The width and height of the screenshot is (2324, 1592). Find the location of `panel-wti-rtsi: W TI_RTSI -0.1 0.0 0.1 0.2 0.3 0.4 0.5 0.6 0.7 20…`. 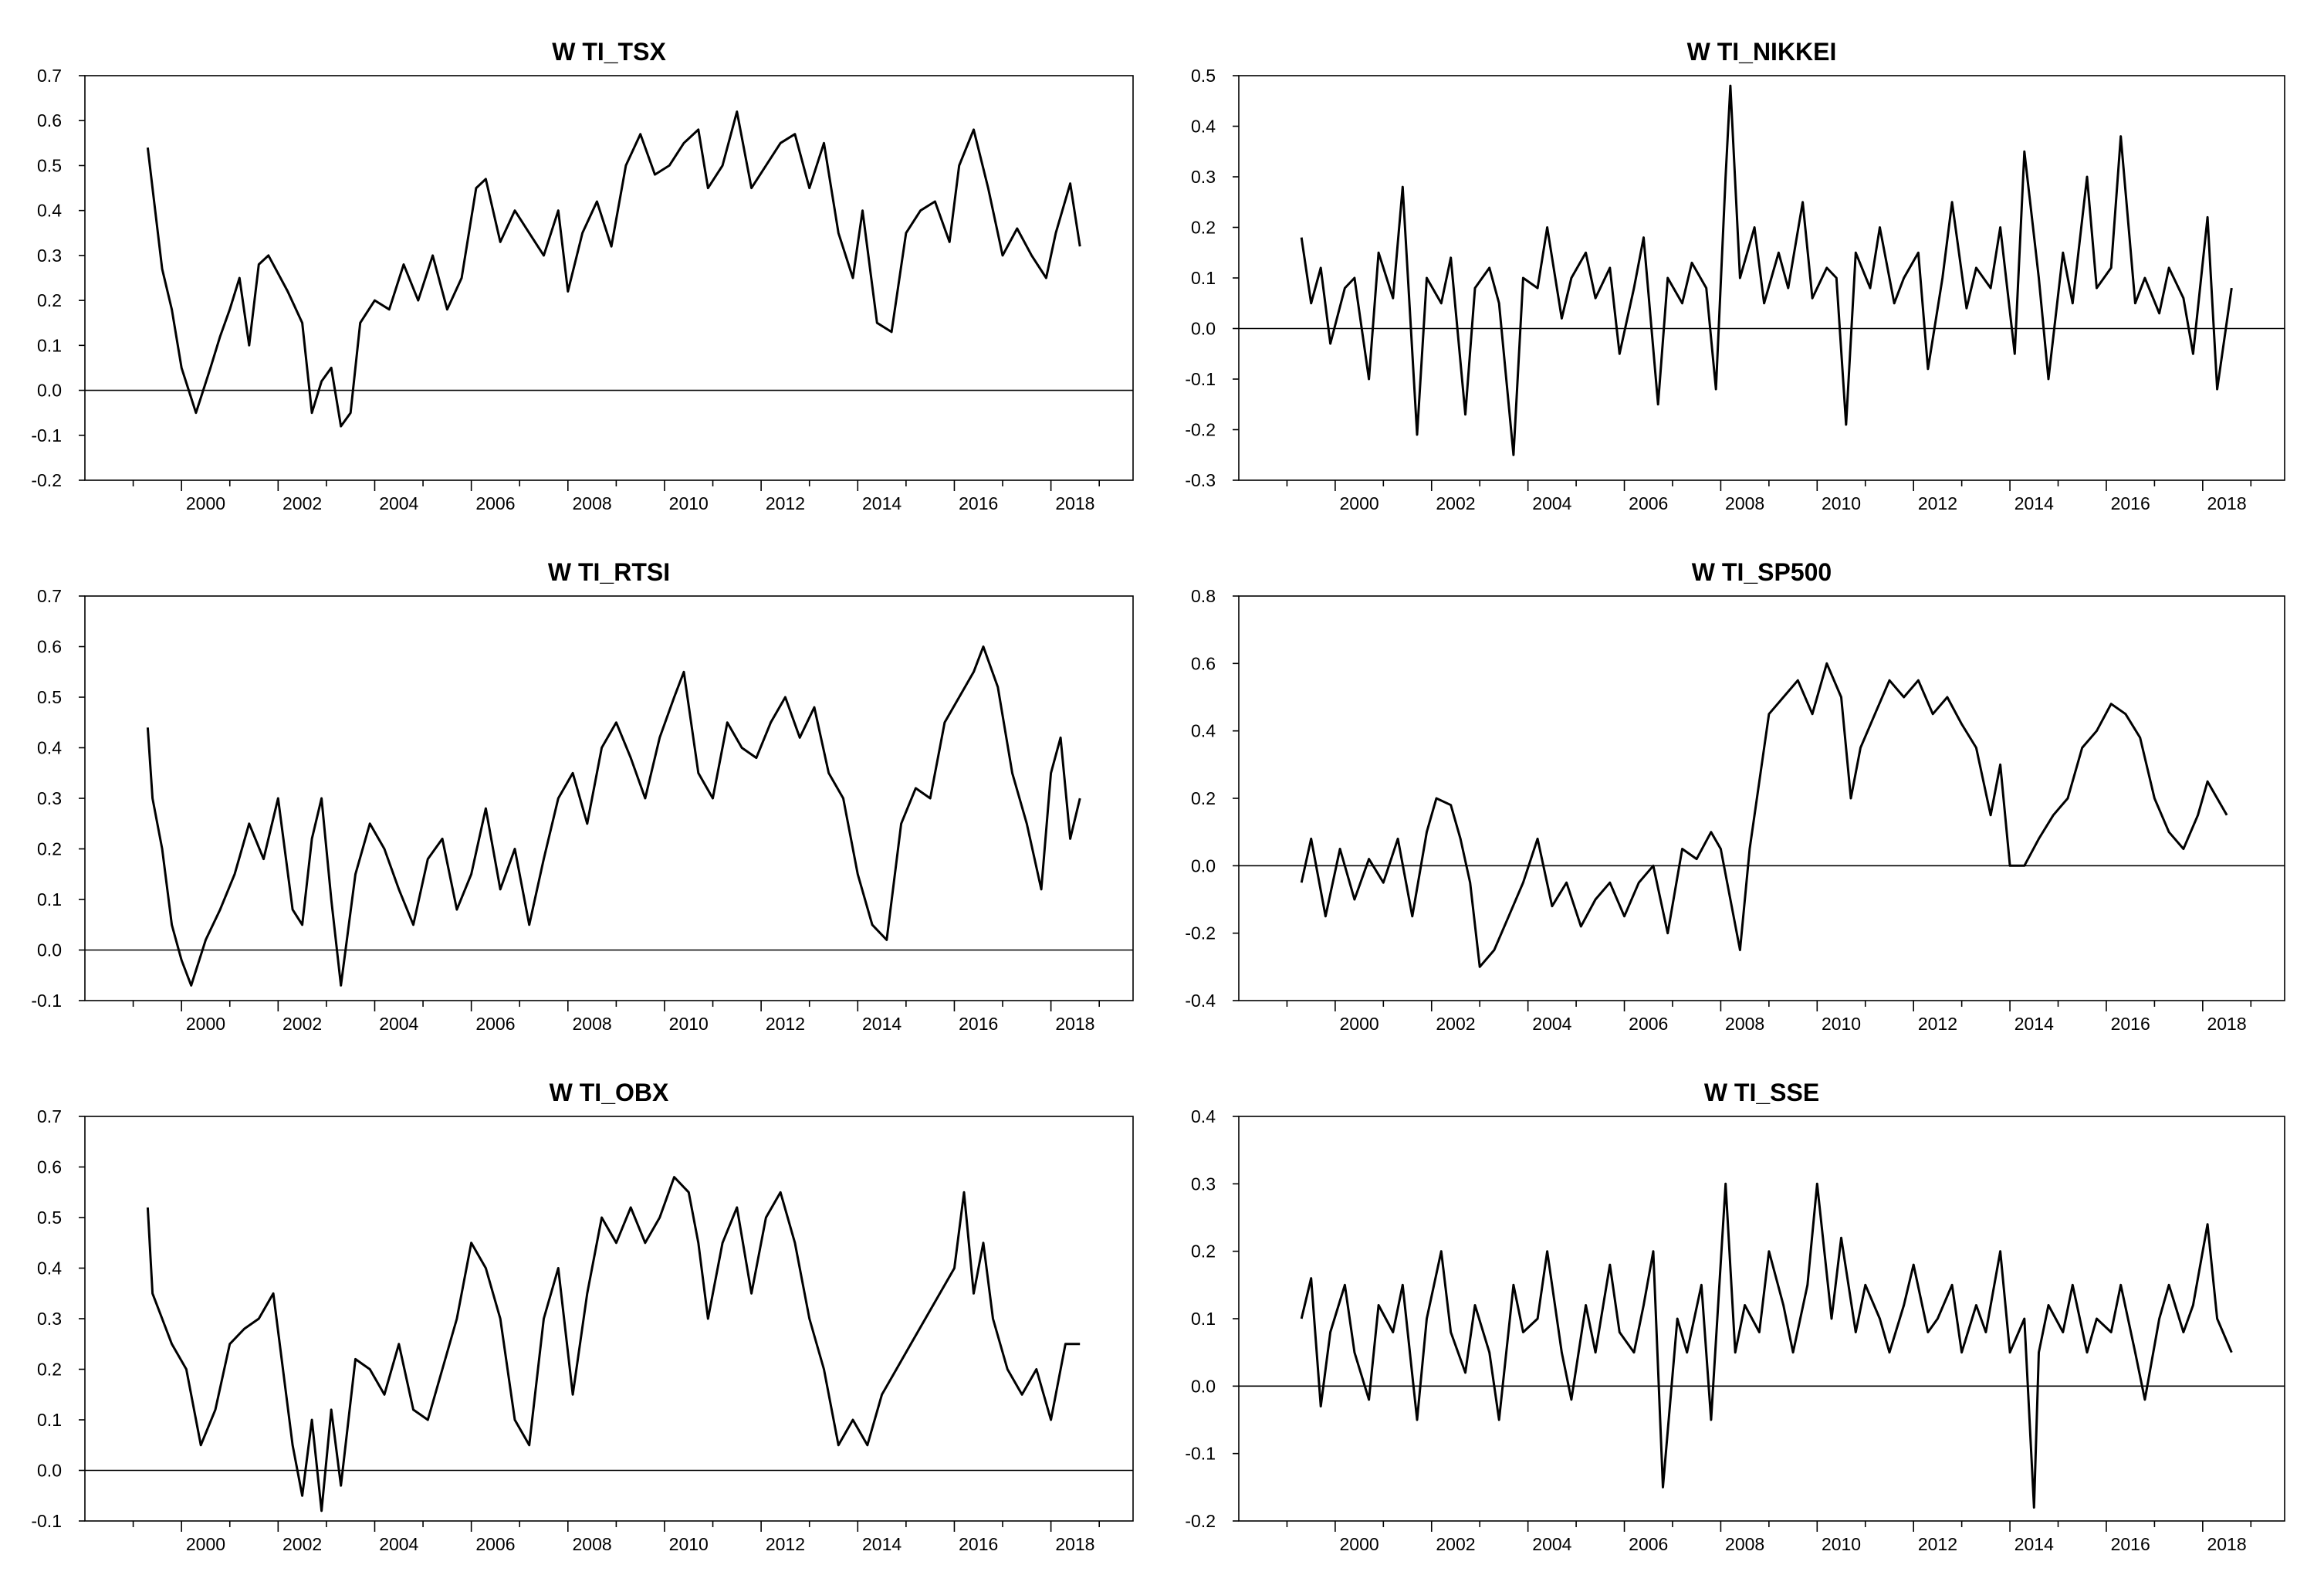

panel-wti-rtsi: W TI_RTSI -0.1 0.0 0.1 0.2 0.3 0.4 0.5 0.6 0.7 20… is located at coordinates (582, 796).